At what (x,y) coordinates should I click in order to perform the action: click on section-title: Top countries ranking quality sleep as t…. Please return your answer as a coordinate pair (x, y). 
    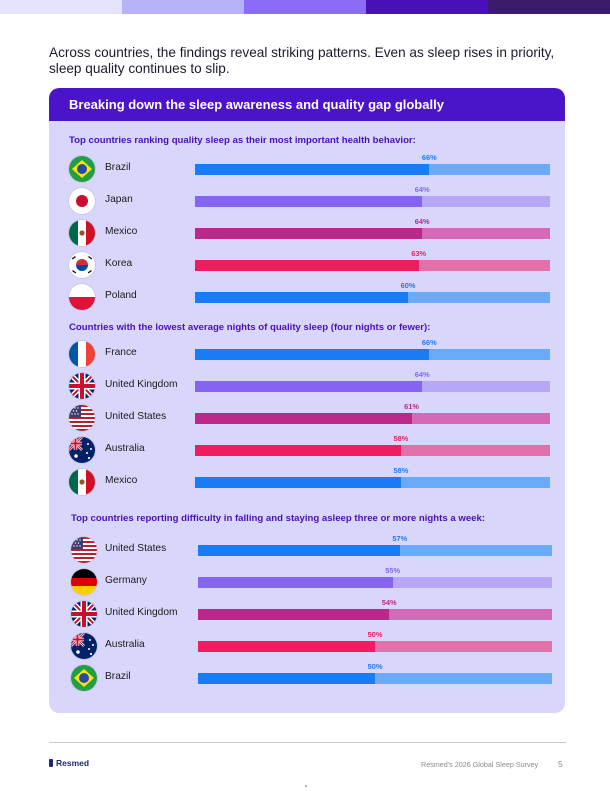
    Looking at the image, I should click on (242, 140).